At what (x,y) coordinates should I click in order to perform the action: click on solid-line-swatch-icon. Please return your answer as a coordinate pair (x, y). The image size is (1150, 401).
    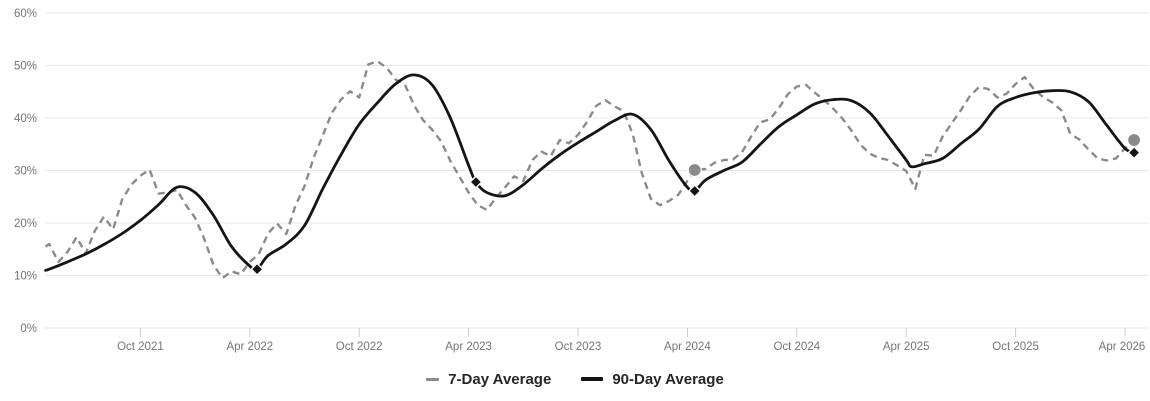
    Looking at the image, I should click on (592, 379).